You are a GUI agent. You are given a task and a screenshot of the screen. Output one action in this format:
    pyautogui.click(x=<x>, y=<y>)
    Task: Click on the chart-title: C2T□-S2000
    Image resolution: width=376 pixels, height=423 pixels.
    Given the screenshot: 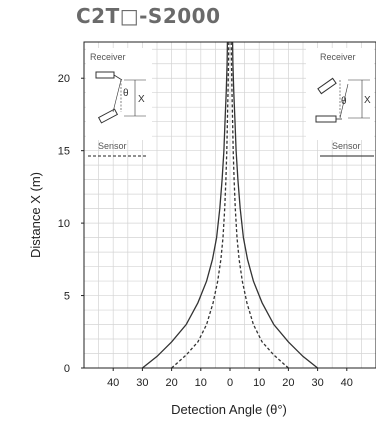 What is the action you would take?
    pyautogui.click(x=148, y=16)
    